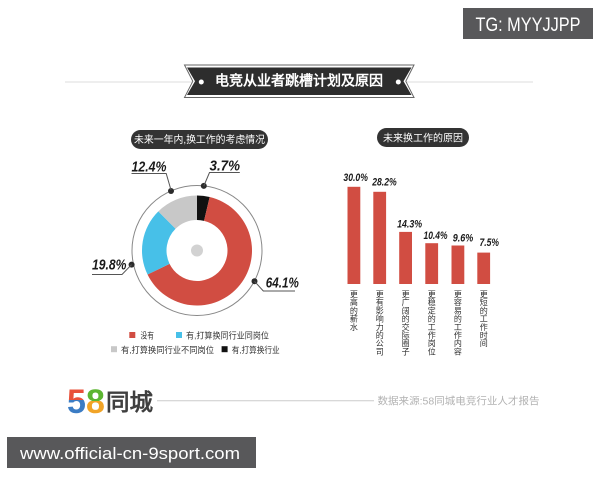 This screenshot has width=600, height=480. Describe the element at coordinates (355, 178) in the screenshot. I see `svg-text: 30.0%` at that location.